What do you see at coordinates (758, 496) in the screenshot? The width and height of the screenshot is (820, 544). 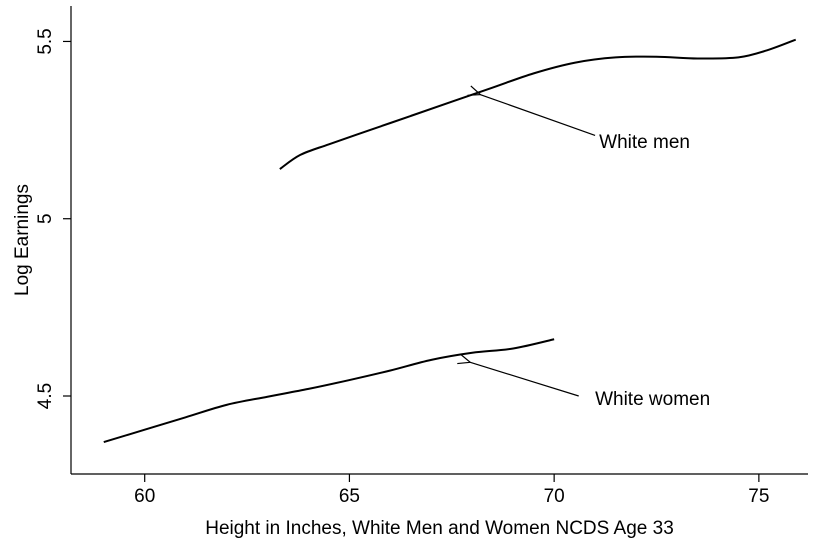 I see `x-tick-label: 75` at bounding box center [758, 496].